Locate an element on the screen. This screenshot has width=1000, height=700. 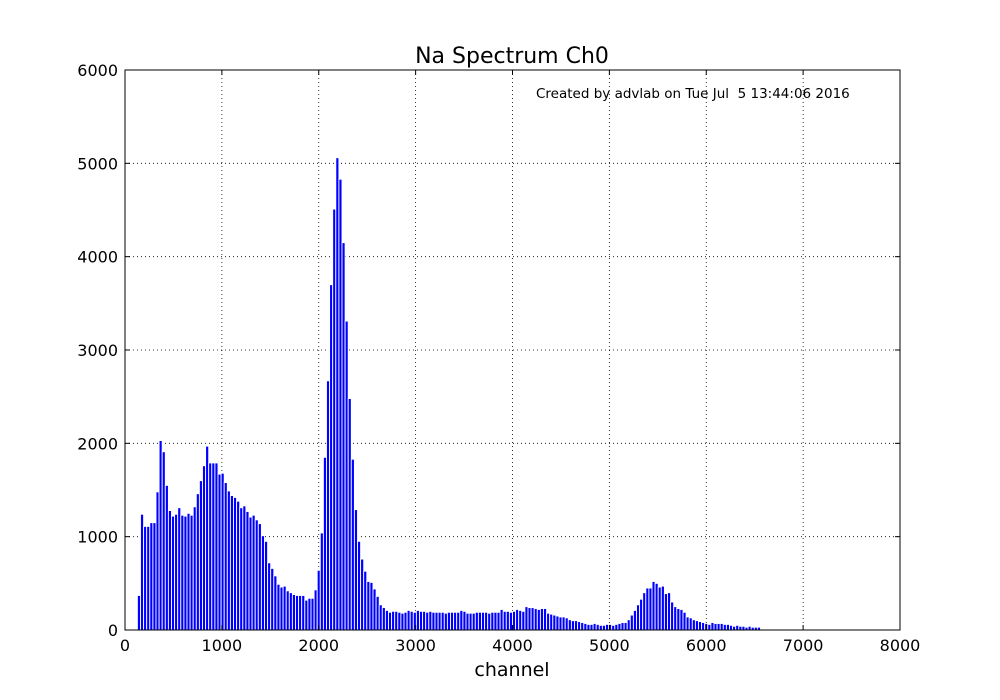
y-tick-label: 2000 is located at coordinates (97, 443).